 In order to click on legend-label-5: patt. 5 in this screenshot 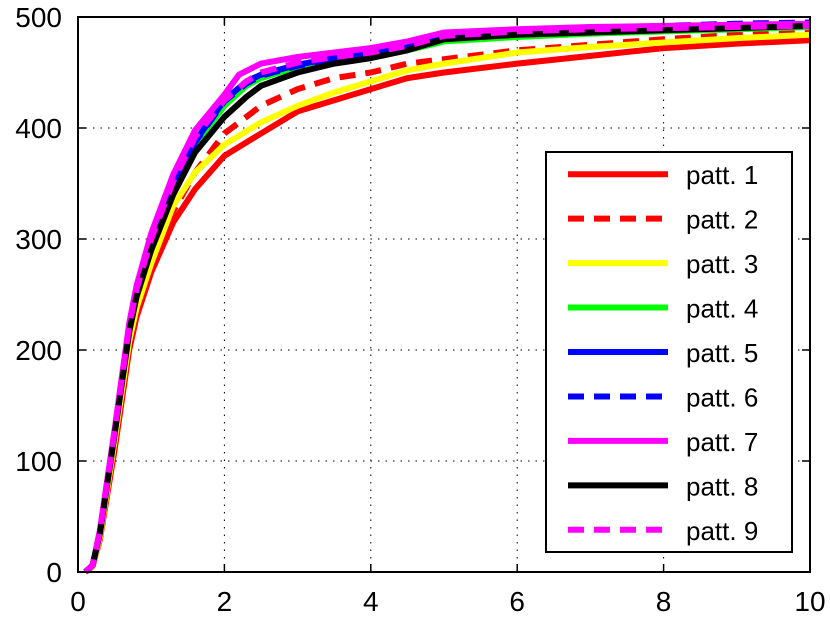, I will do `click(722, 353)`.